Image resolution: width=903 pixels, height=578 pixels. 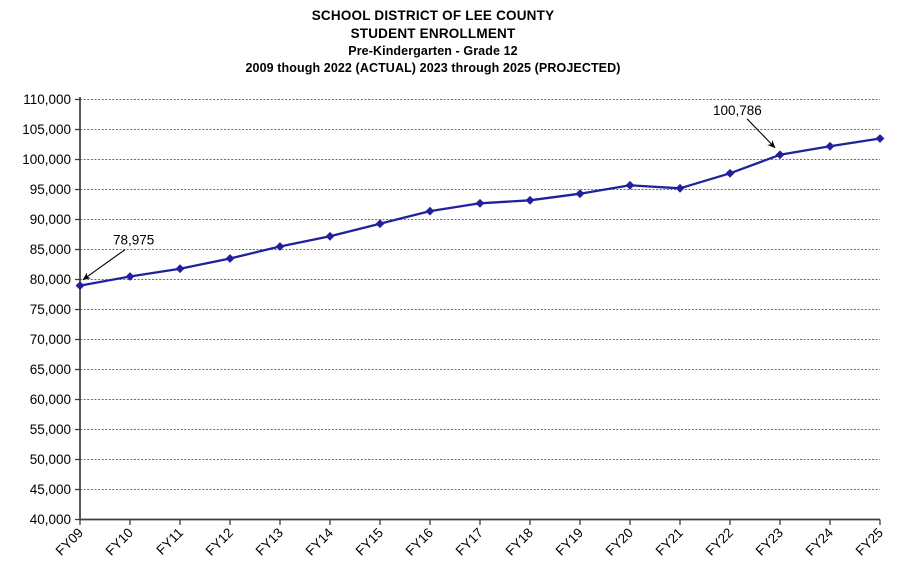 What do you see at coordinates (50, 399) in the screenshot?
I see `y-axis-label: 60,000` at bounding box center [50, 399].